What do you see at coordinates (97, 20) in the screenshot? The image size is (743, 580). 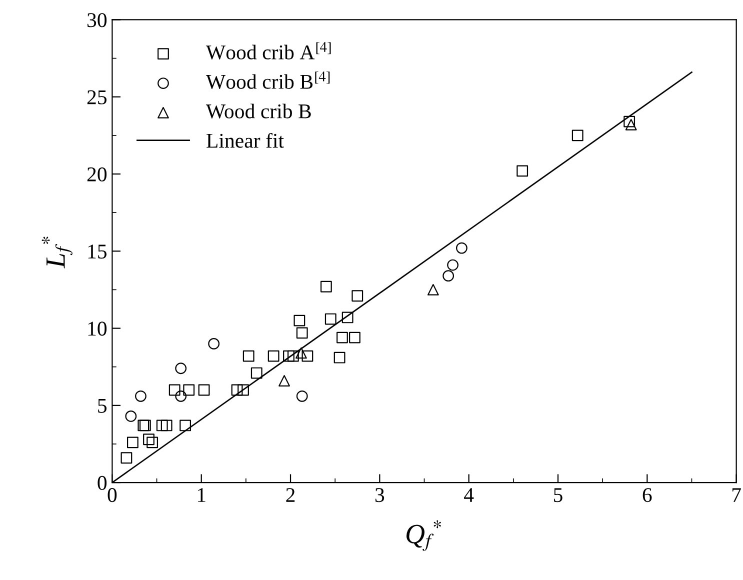 I see `y-tick-label: 30` at bounding box center [97, 20].